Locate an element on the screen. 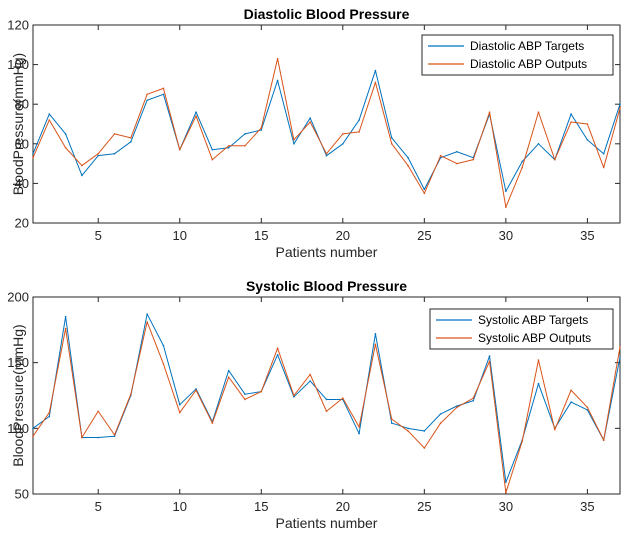 Image resolution: width=628 pixels, height=540 pixels. y-tick-label: 150 is located at coordinates (18, 362).